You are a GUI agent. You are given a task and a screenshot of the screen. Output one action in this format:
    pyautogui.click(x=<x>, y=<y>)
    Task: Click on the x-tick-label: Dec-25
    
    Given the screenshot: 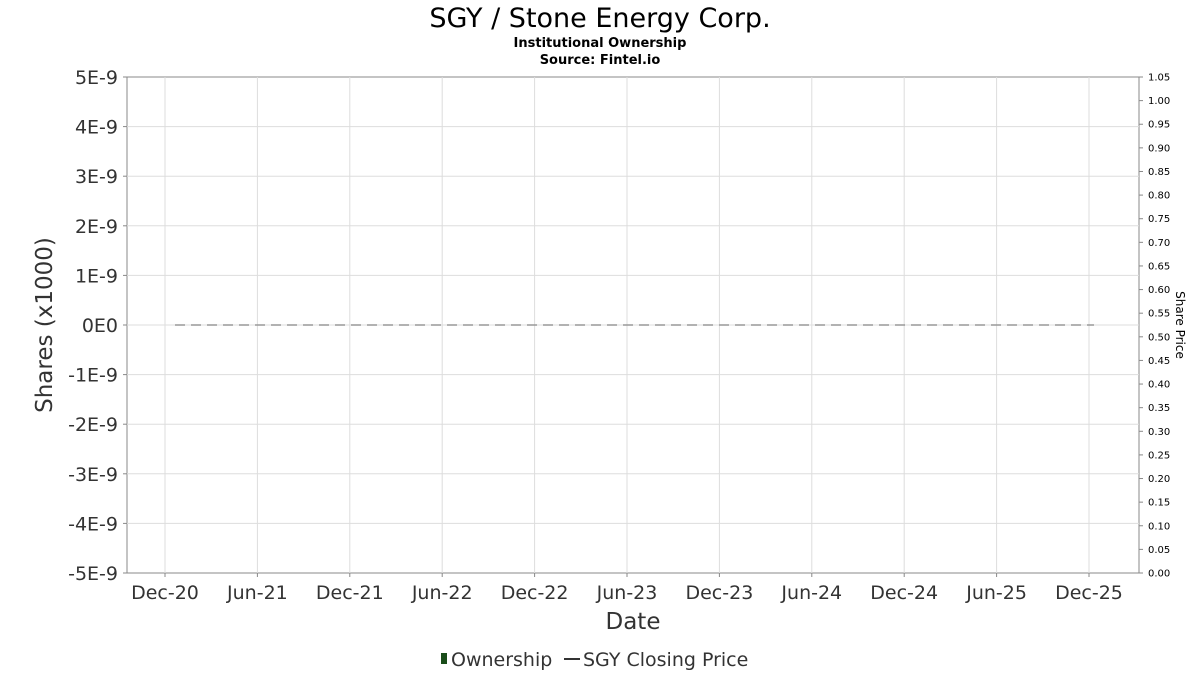 What is the action you would take?
    pyautogui.click(x=1089, y=593)
    